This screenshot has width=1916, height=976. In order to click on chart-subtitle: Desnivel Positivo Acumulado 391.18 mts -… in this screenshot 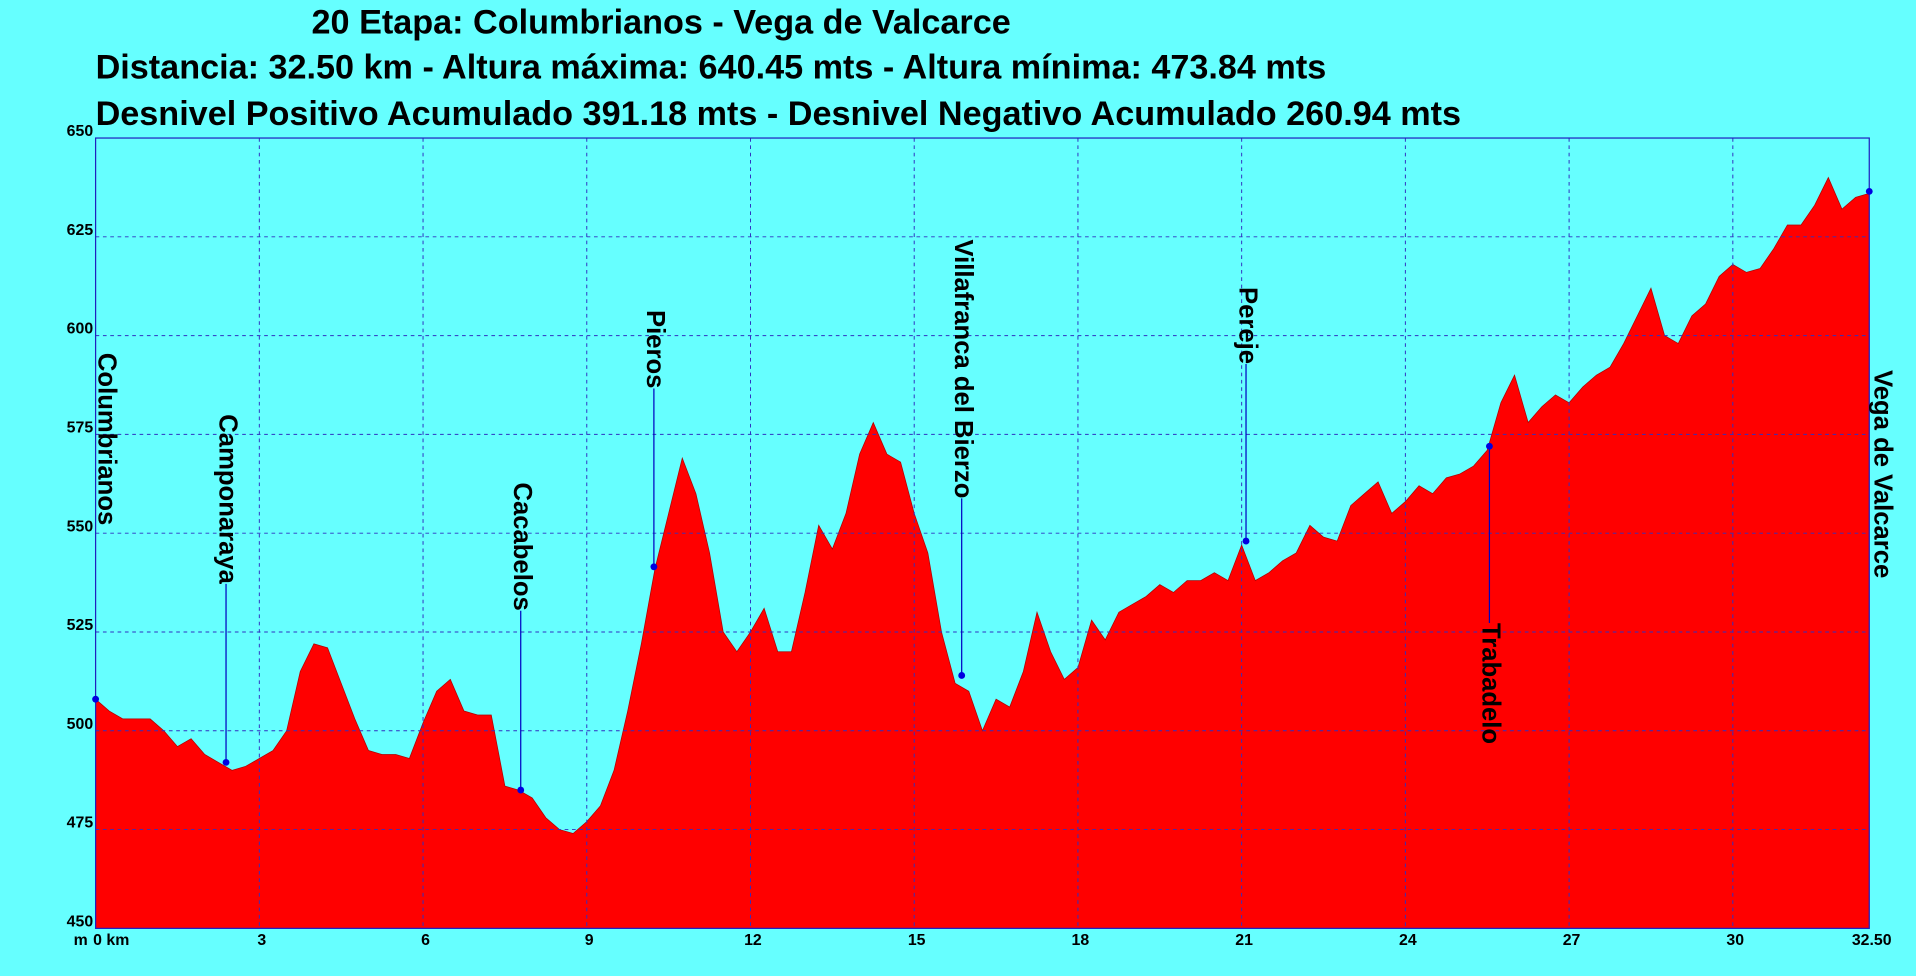, I will do `click(778, 114)`.